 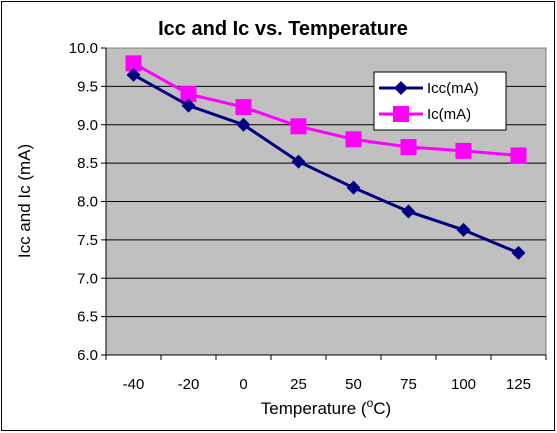 What do you see at coordinates (314, 408) in the screenshot?
I see `x-axis-label-prefix: Temperature (` at bounding box center [314, 408].